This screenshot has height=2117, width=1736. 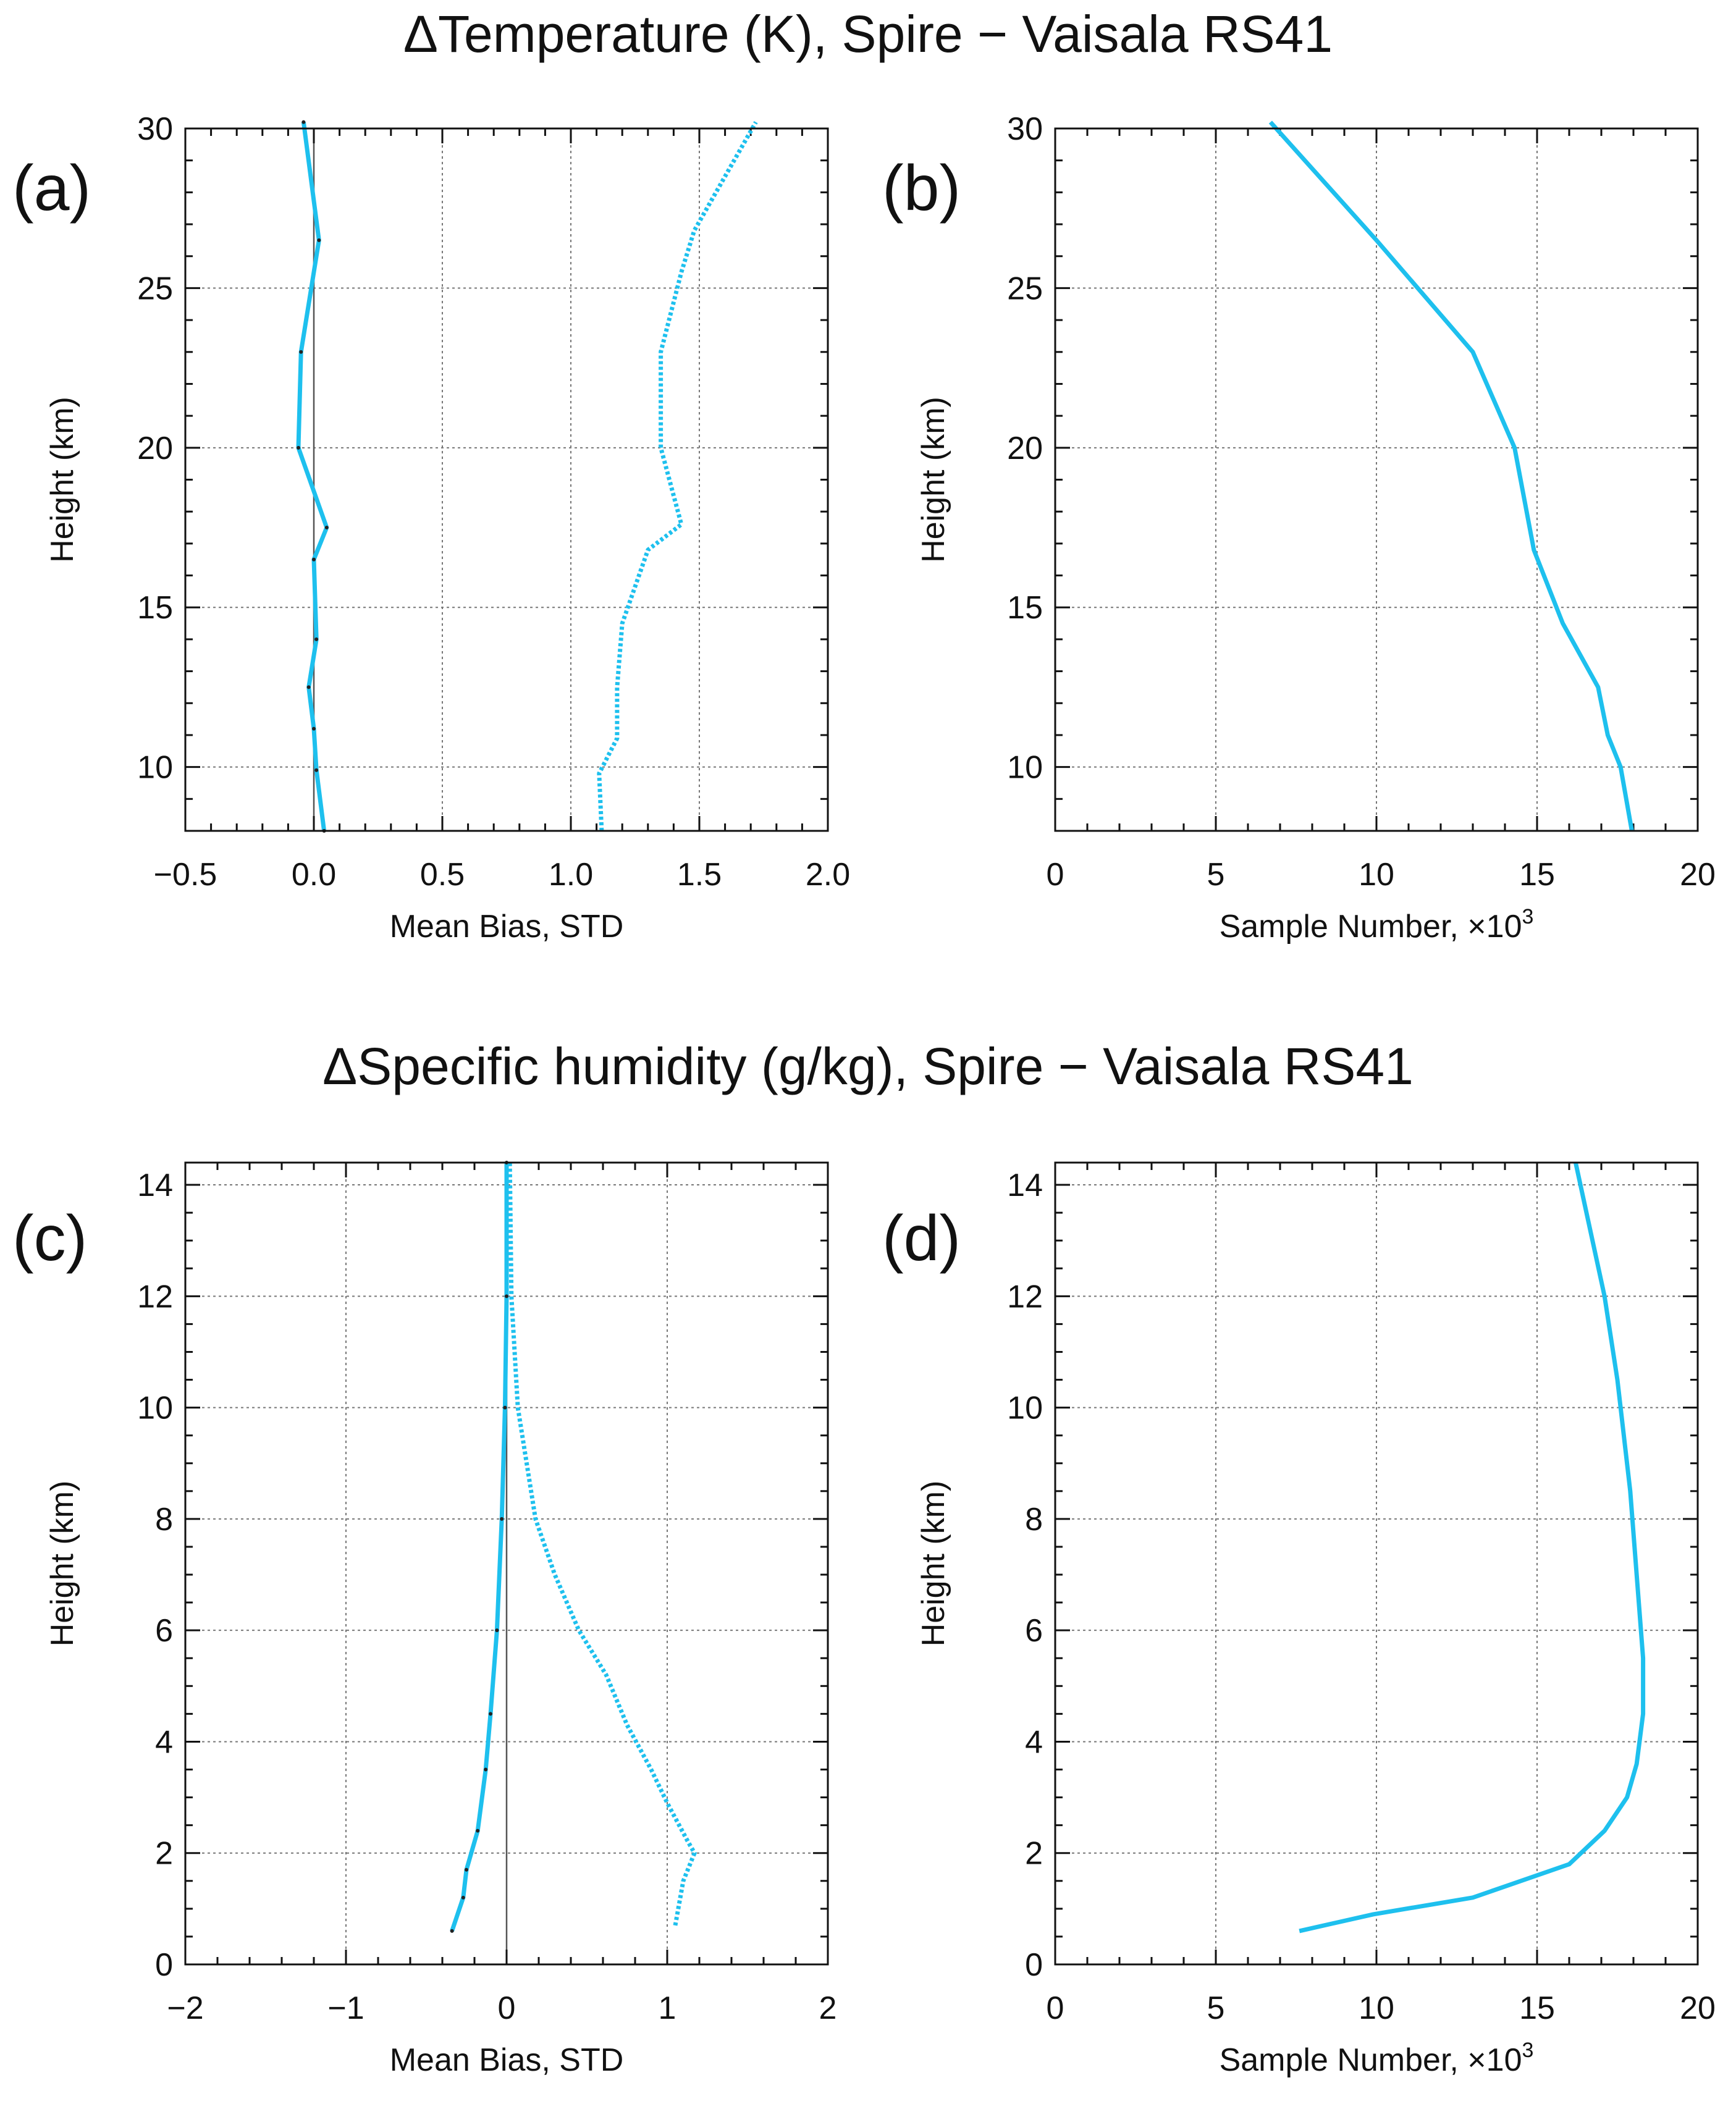 What do you see at coordinates (921, 189) in the screenshot?
I see `panel-label: (b)` at bounding box center [921, 189].